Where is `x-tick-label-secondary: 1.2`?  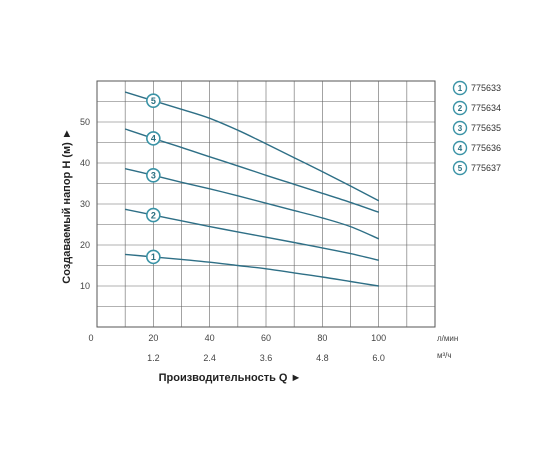 x-tick-label-secondary: 1.2 is located at coordinates (153, 358).